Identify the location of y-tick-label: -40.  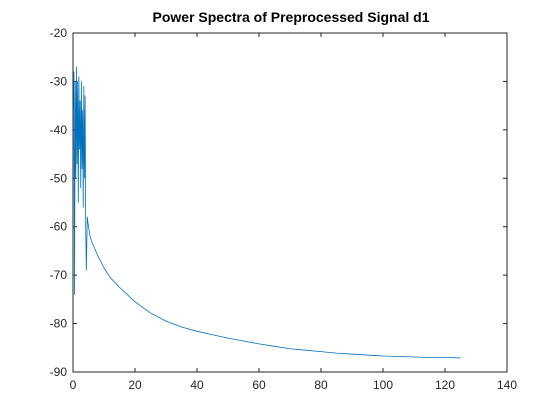
(59, 130).